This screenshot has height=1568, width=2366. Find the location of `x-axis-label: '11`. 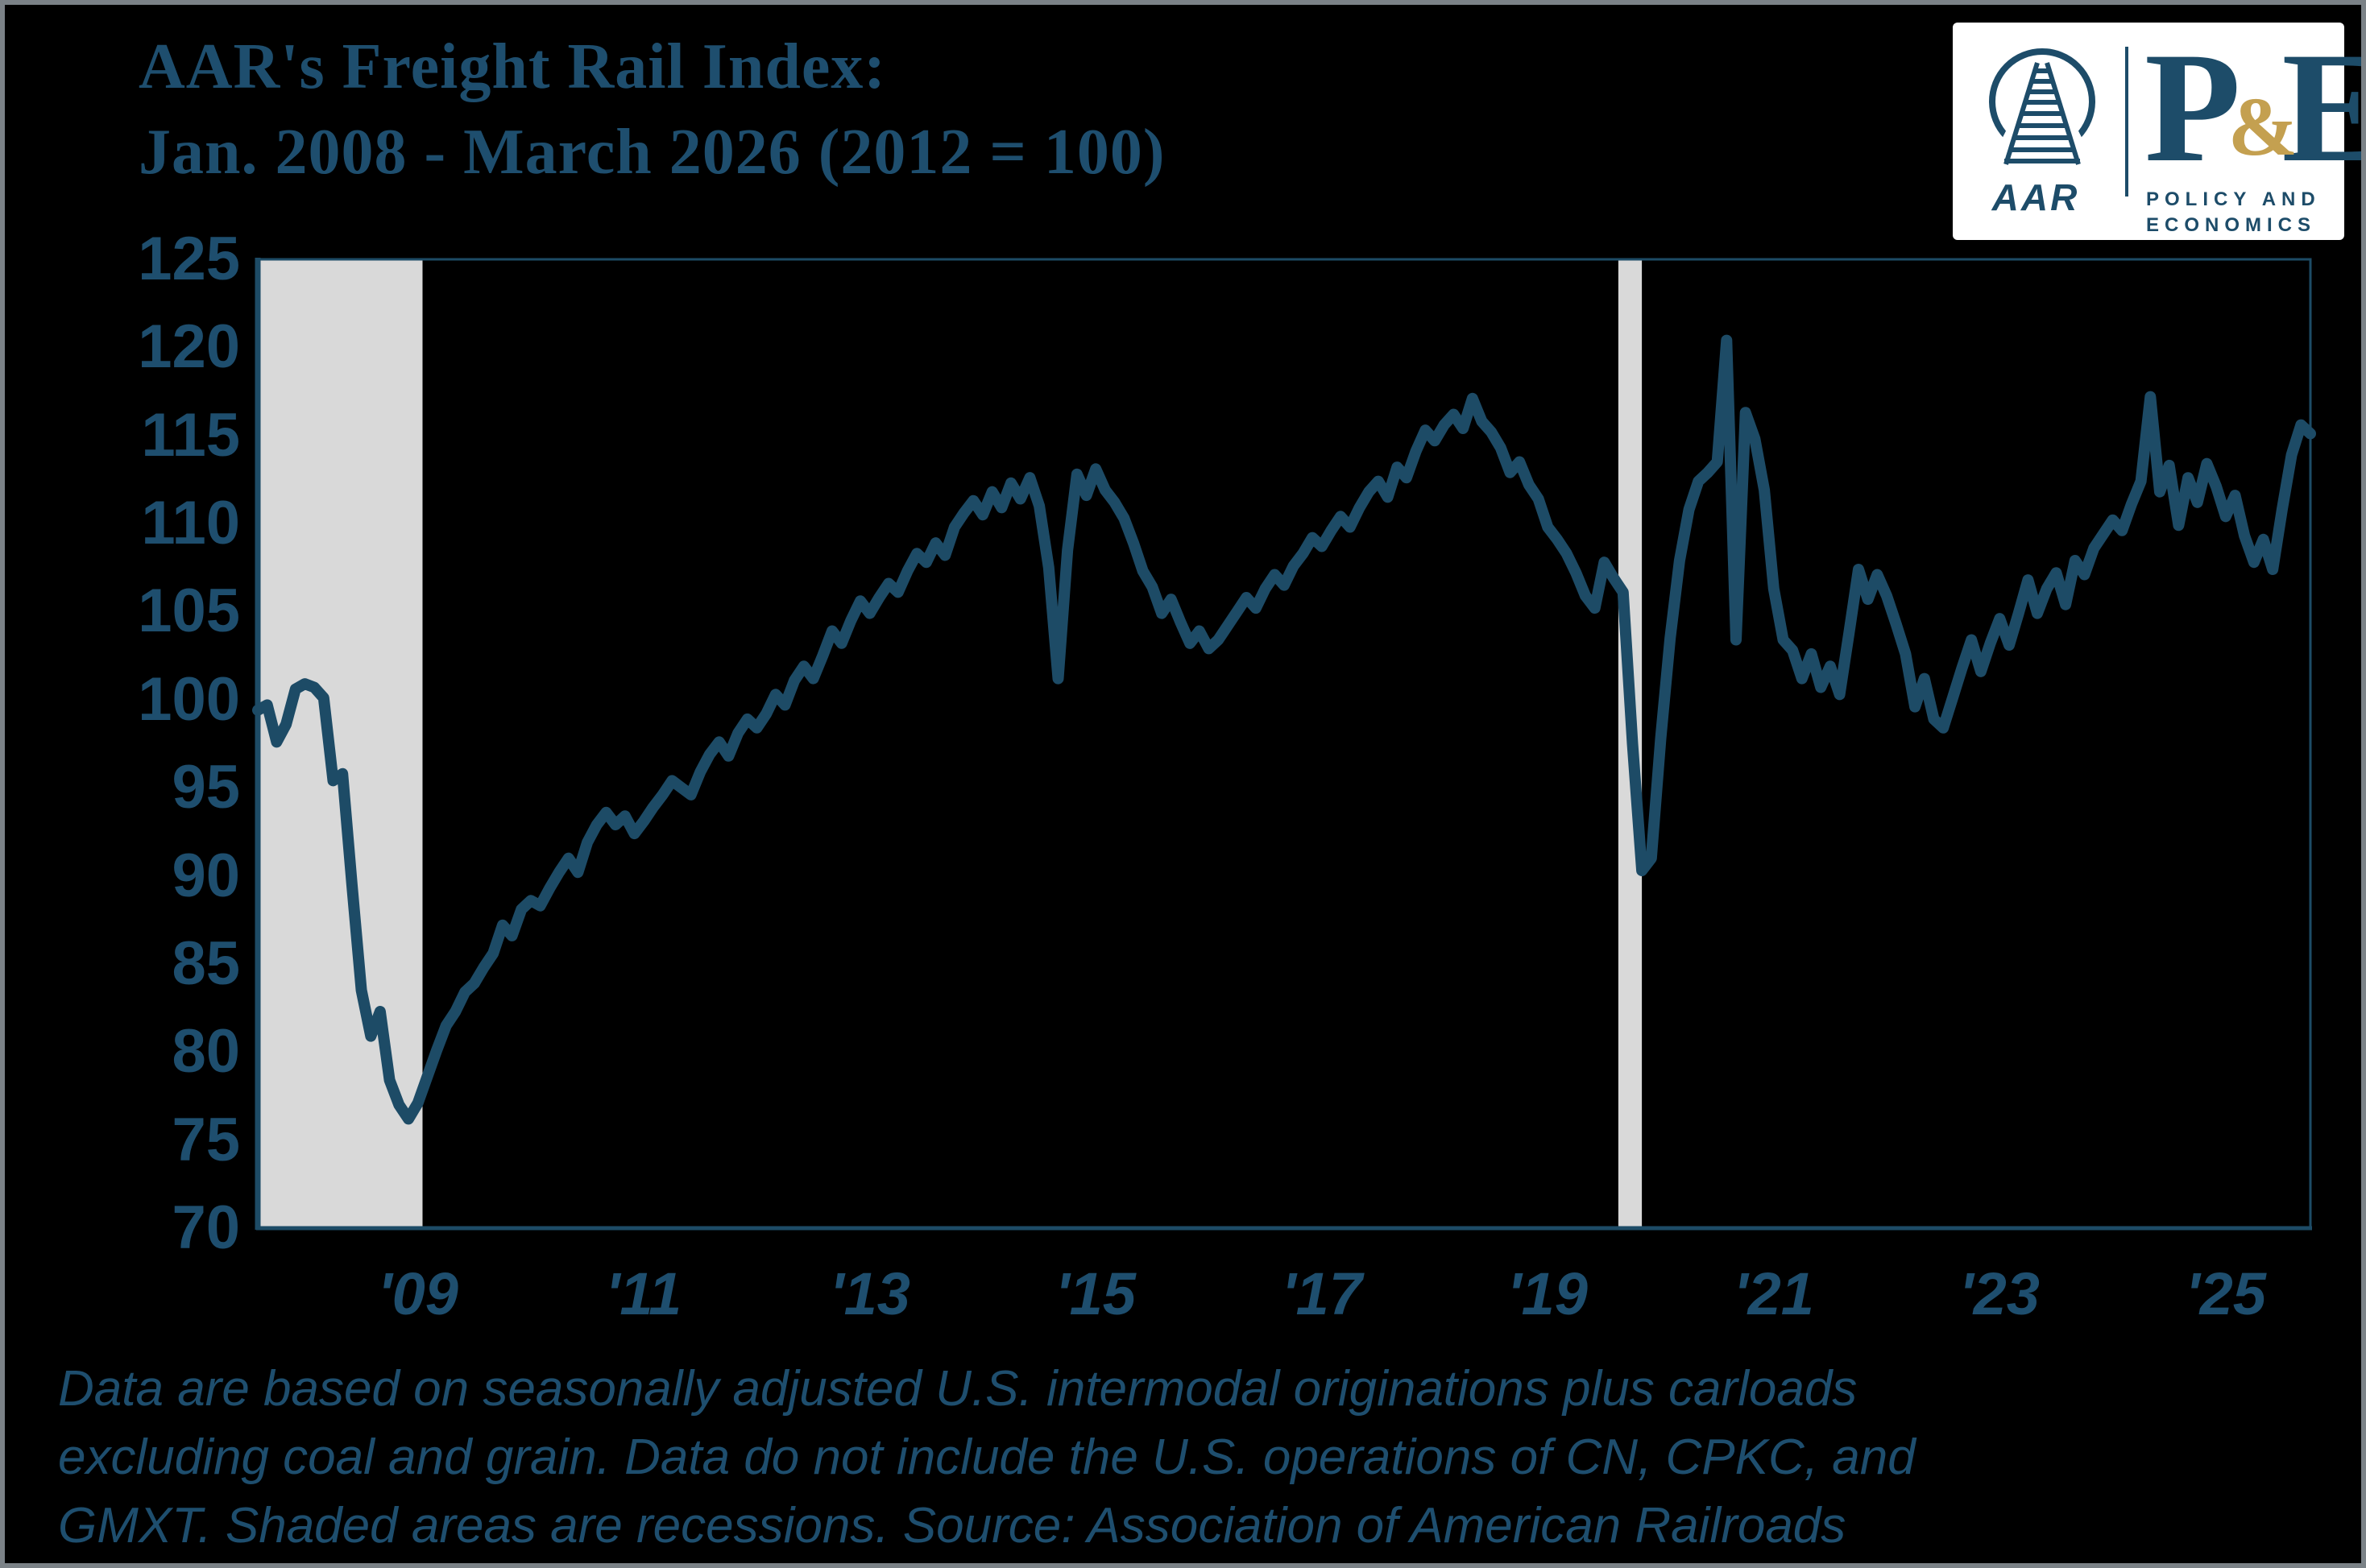

x-axis-label: '11 is located at coordinates (643, 1293).